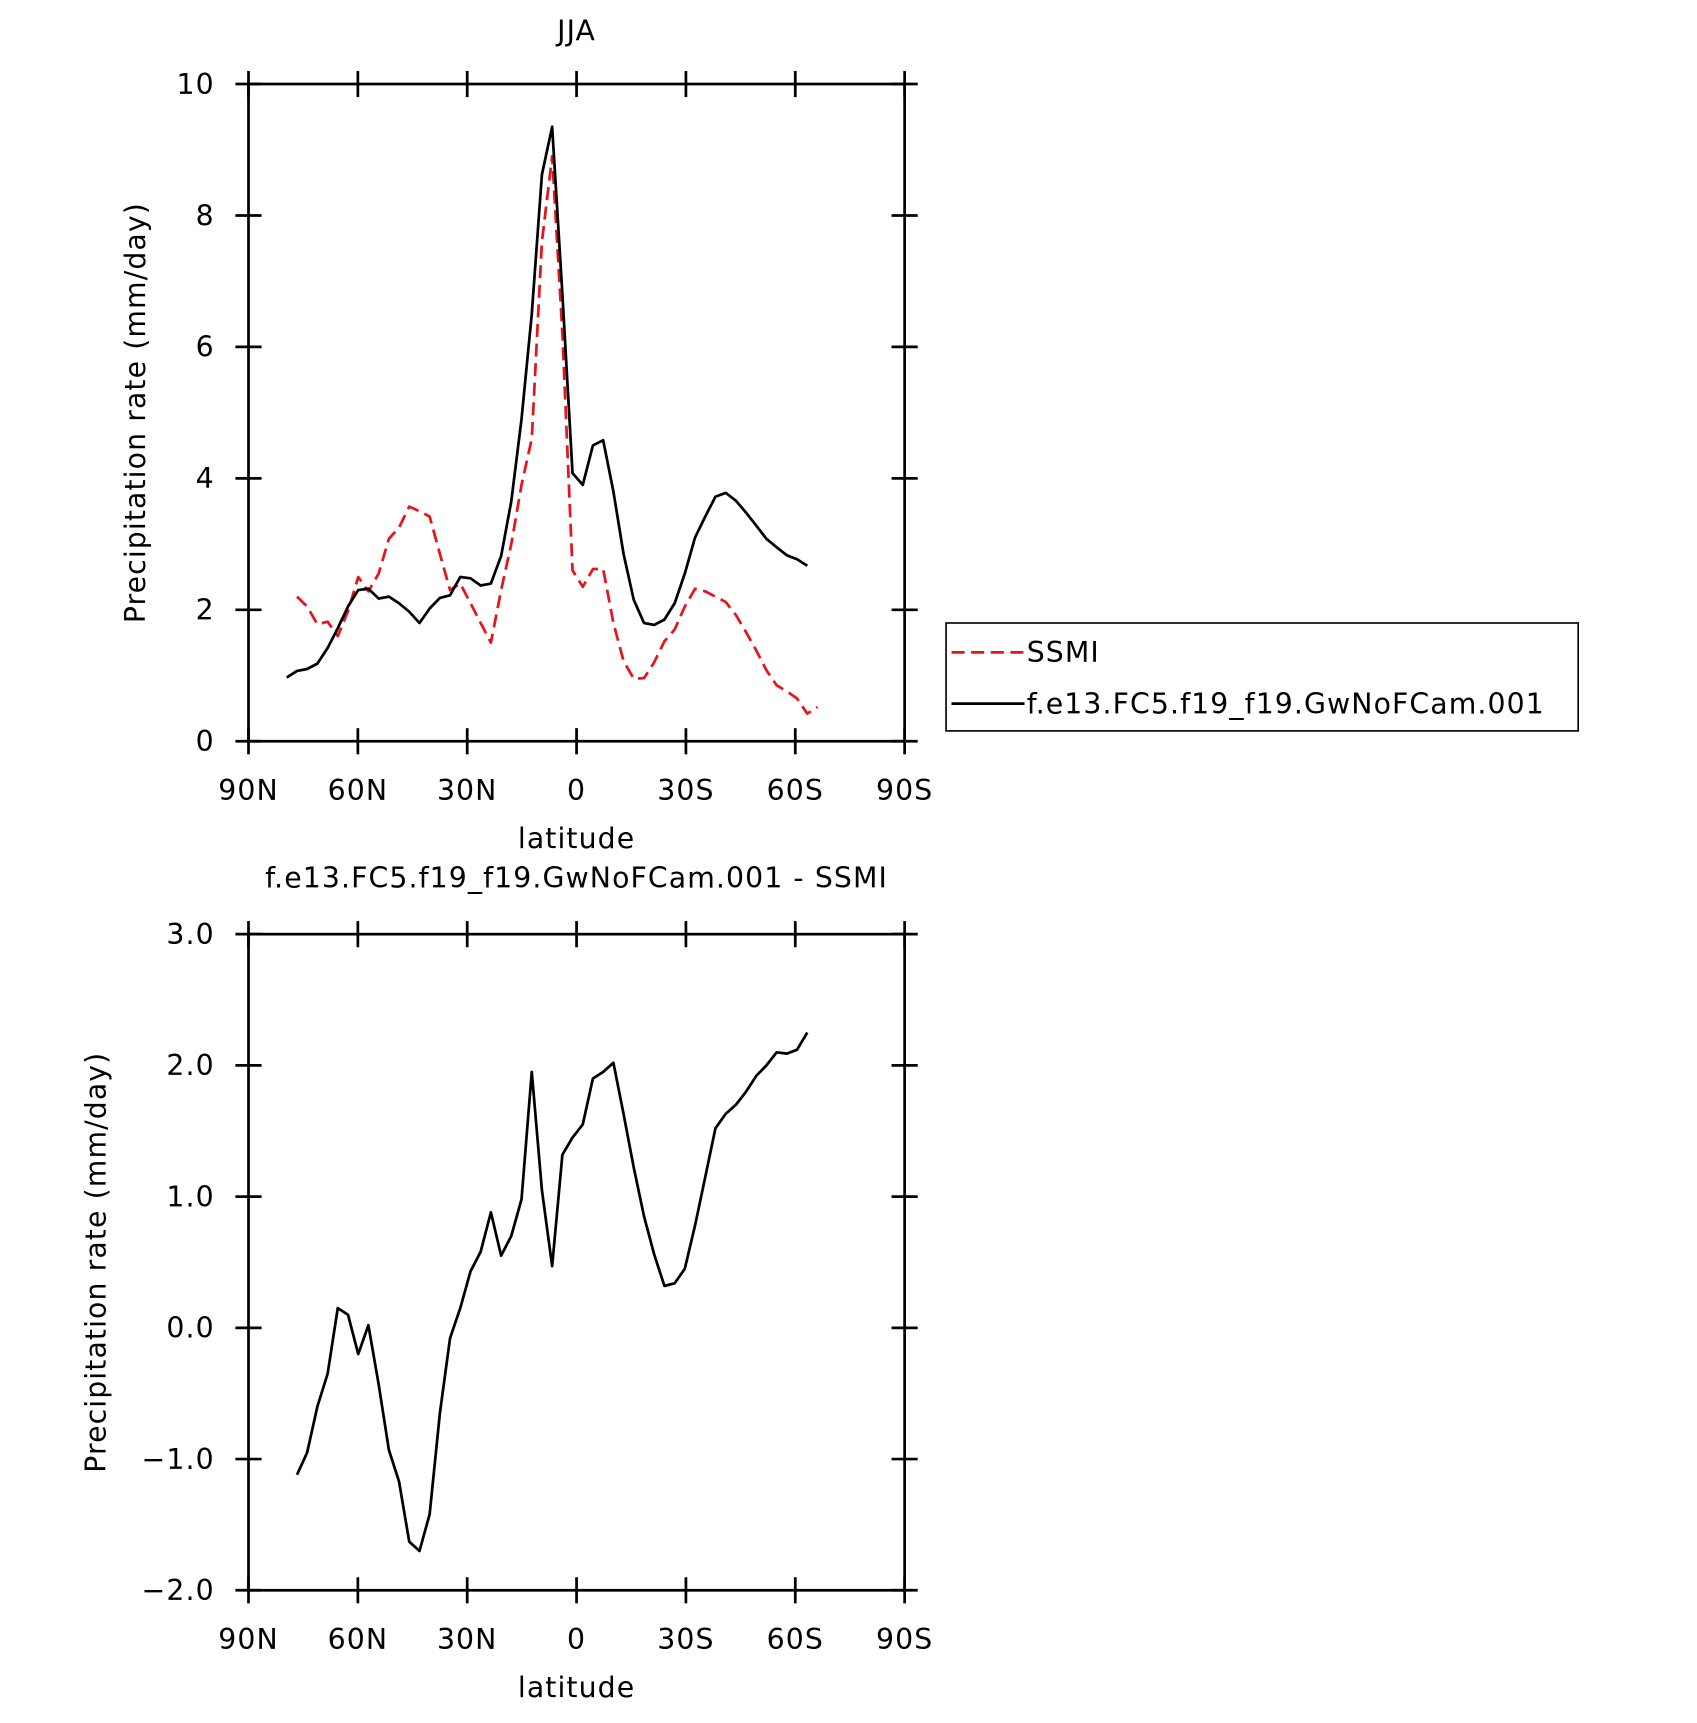  I want to click on y-tick-label: 1.0, so click(190, 1196).